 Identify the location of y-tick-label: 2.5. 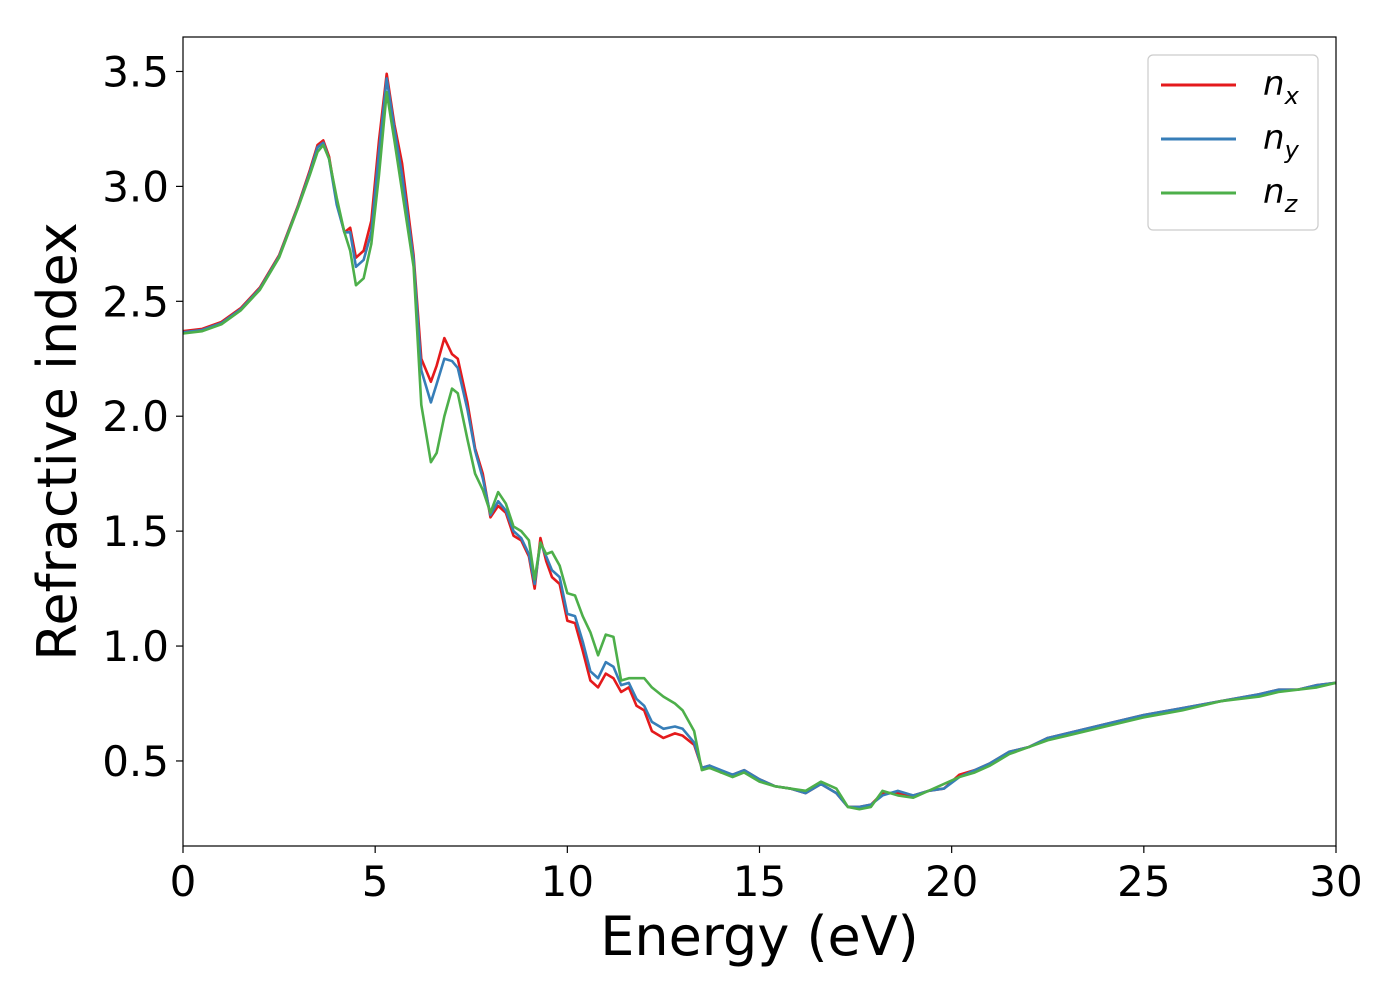
(135, 301).